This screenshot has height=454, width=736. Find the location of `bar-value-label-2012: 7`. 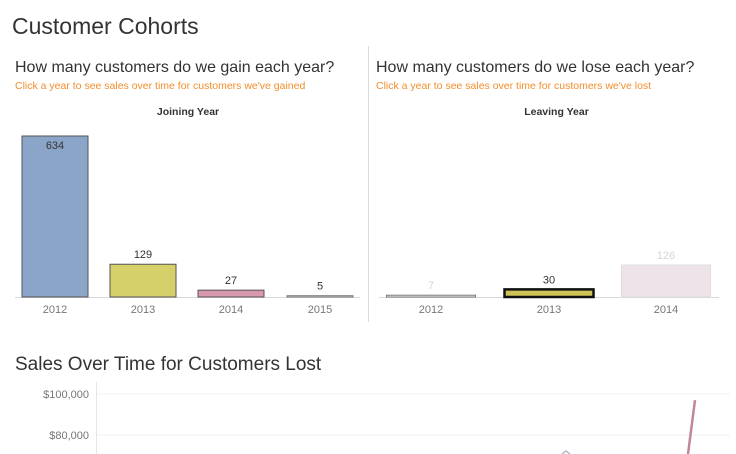

bar-value-label-2012: 7 is located at coordinates (431, 286).